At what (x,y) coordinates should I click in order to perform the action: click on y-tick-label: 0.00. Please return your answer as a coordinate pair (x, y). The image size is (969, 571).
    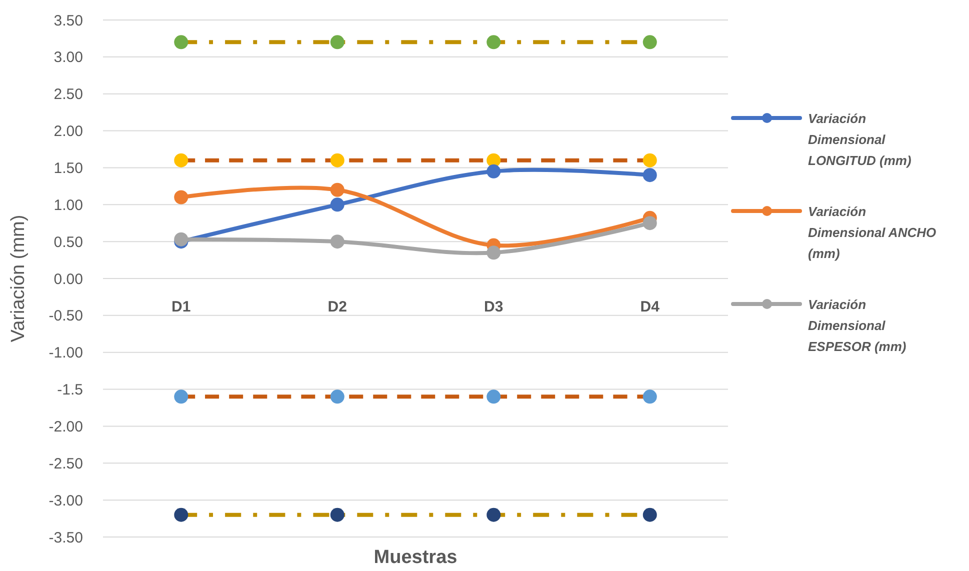
    Looking at the image, I should click on (68, 279).